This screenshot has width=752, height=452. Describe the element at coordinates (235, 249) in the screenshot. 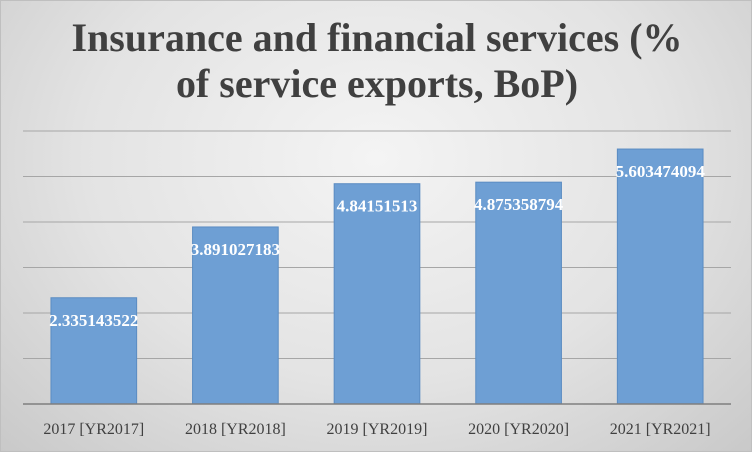

I see `data-label: 3.891027183` at that location.